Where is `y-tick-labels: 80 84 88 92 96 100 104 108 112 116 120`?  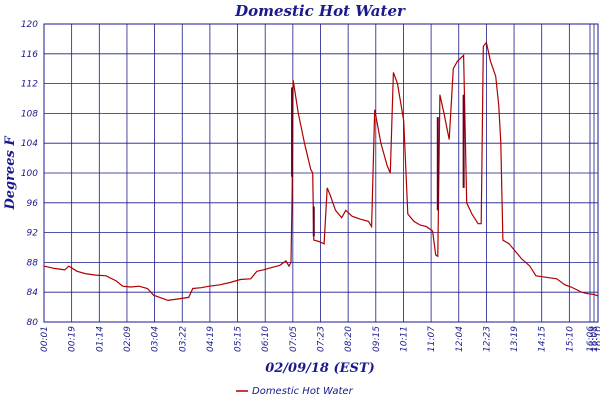 y-tick-labels: 80 84 88 92 96 100 104 108 112 116 120 is located at coordinates (29, 174).